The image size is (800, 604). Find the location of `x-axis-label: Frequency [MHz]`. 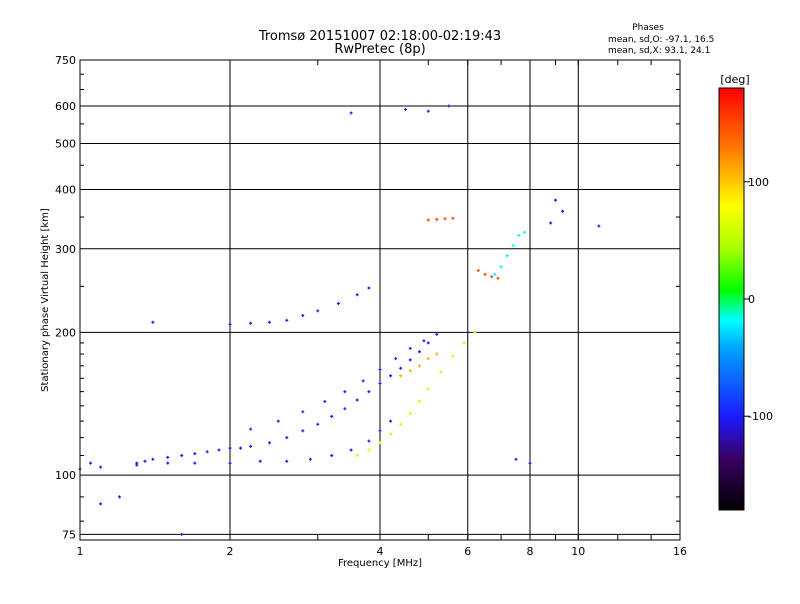

x-axis-label: Frequency [MHz] is located at coordinates (380, 563).